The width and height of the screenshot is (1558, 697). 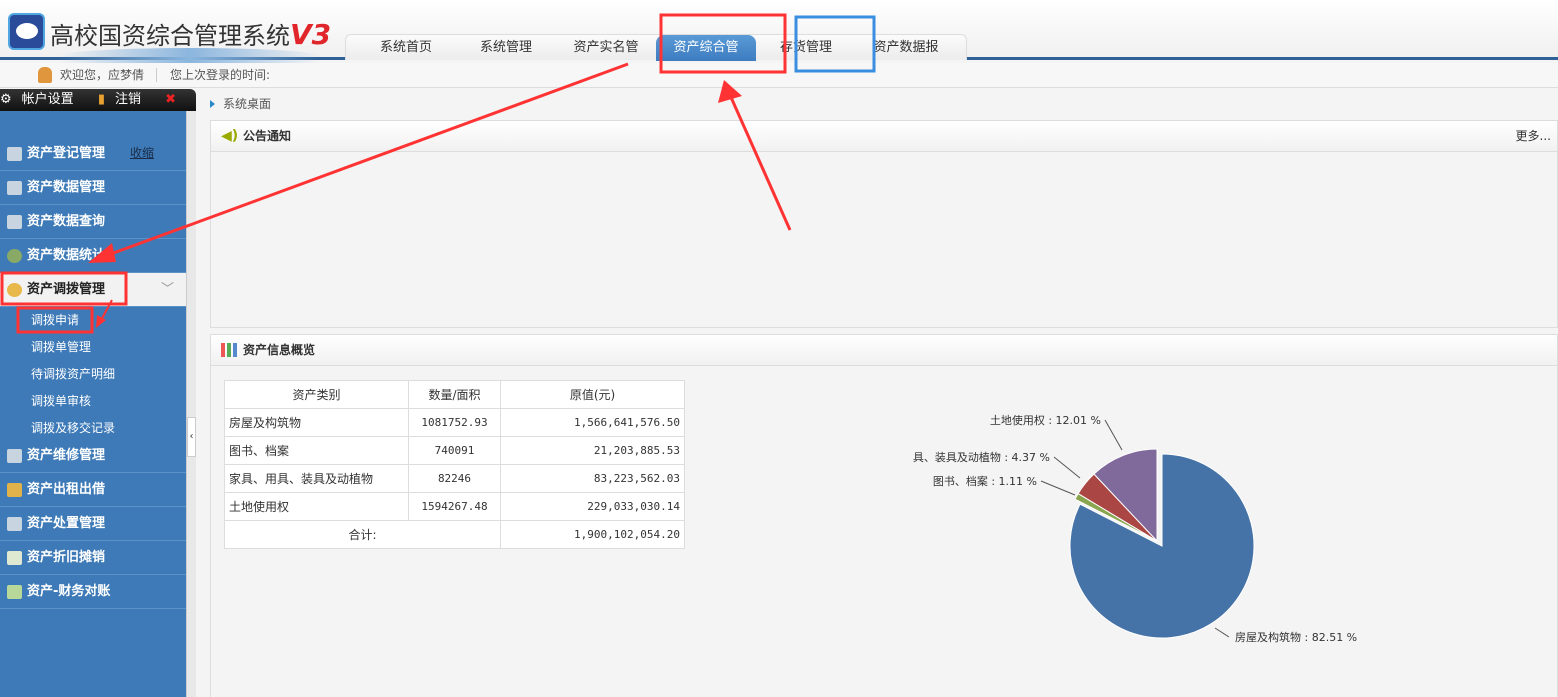 What do you see at coordinates (14, 558) in the screenshot?
I see `grid-icon` at bounding box center [14, 558].